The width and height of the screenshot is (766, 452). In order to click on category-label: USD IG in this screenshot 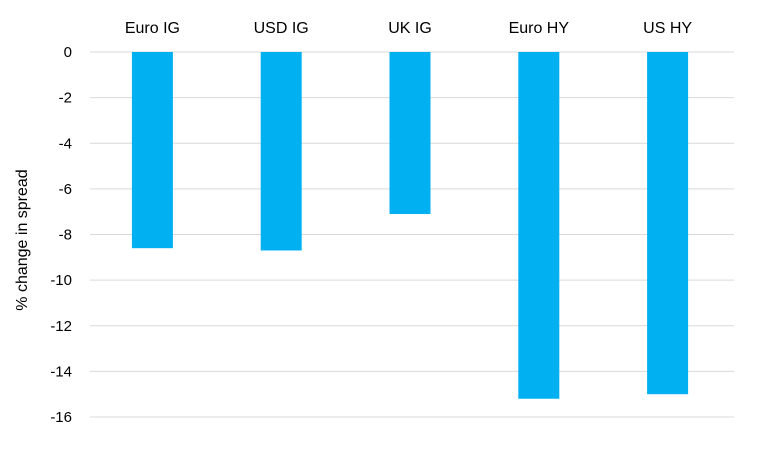, I will do `click(281, 28)`.